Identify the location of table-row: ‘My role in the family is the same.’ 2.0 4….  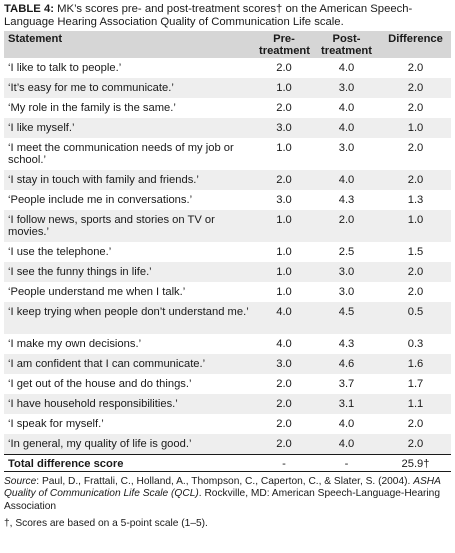
(227, 108).